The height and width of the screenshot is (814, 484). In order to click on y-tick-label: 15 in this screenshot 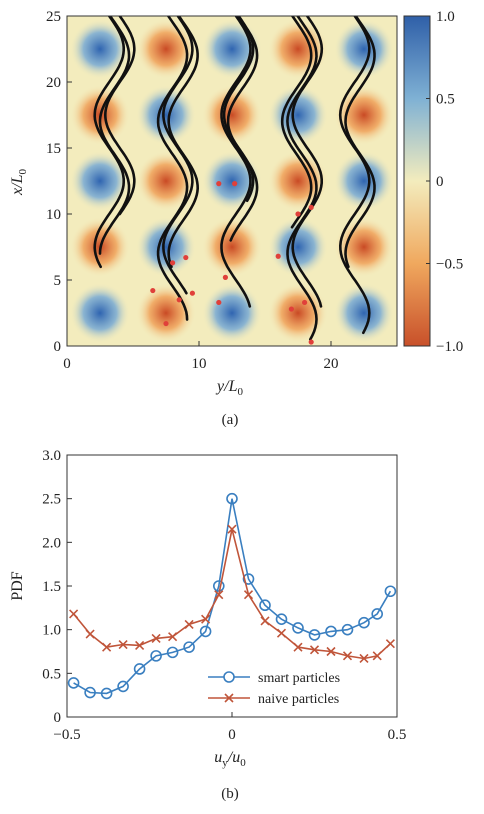, I will do `click(53, 149)`.